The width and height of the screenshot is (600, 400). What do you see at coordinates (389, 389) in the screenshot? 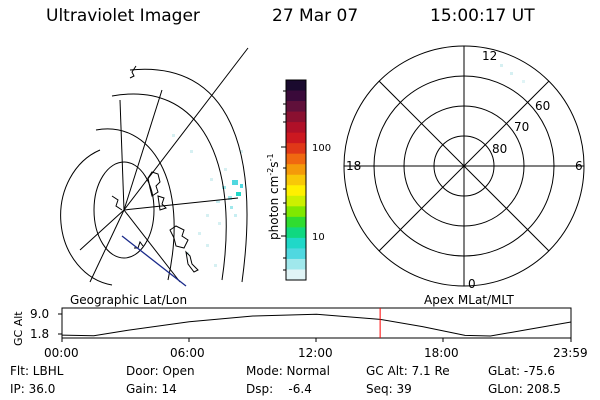
I see `status-seq: Seq: 39` at bounding box center [389, 389].